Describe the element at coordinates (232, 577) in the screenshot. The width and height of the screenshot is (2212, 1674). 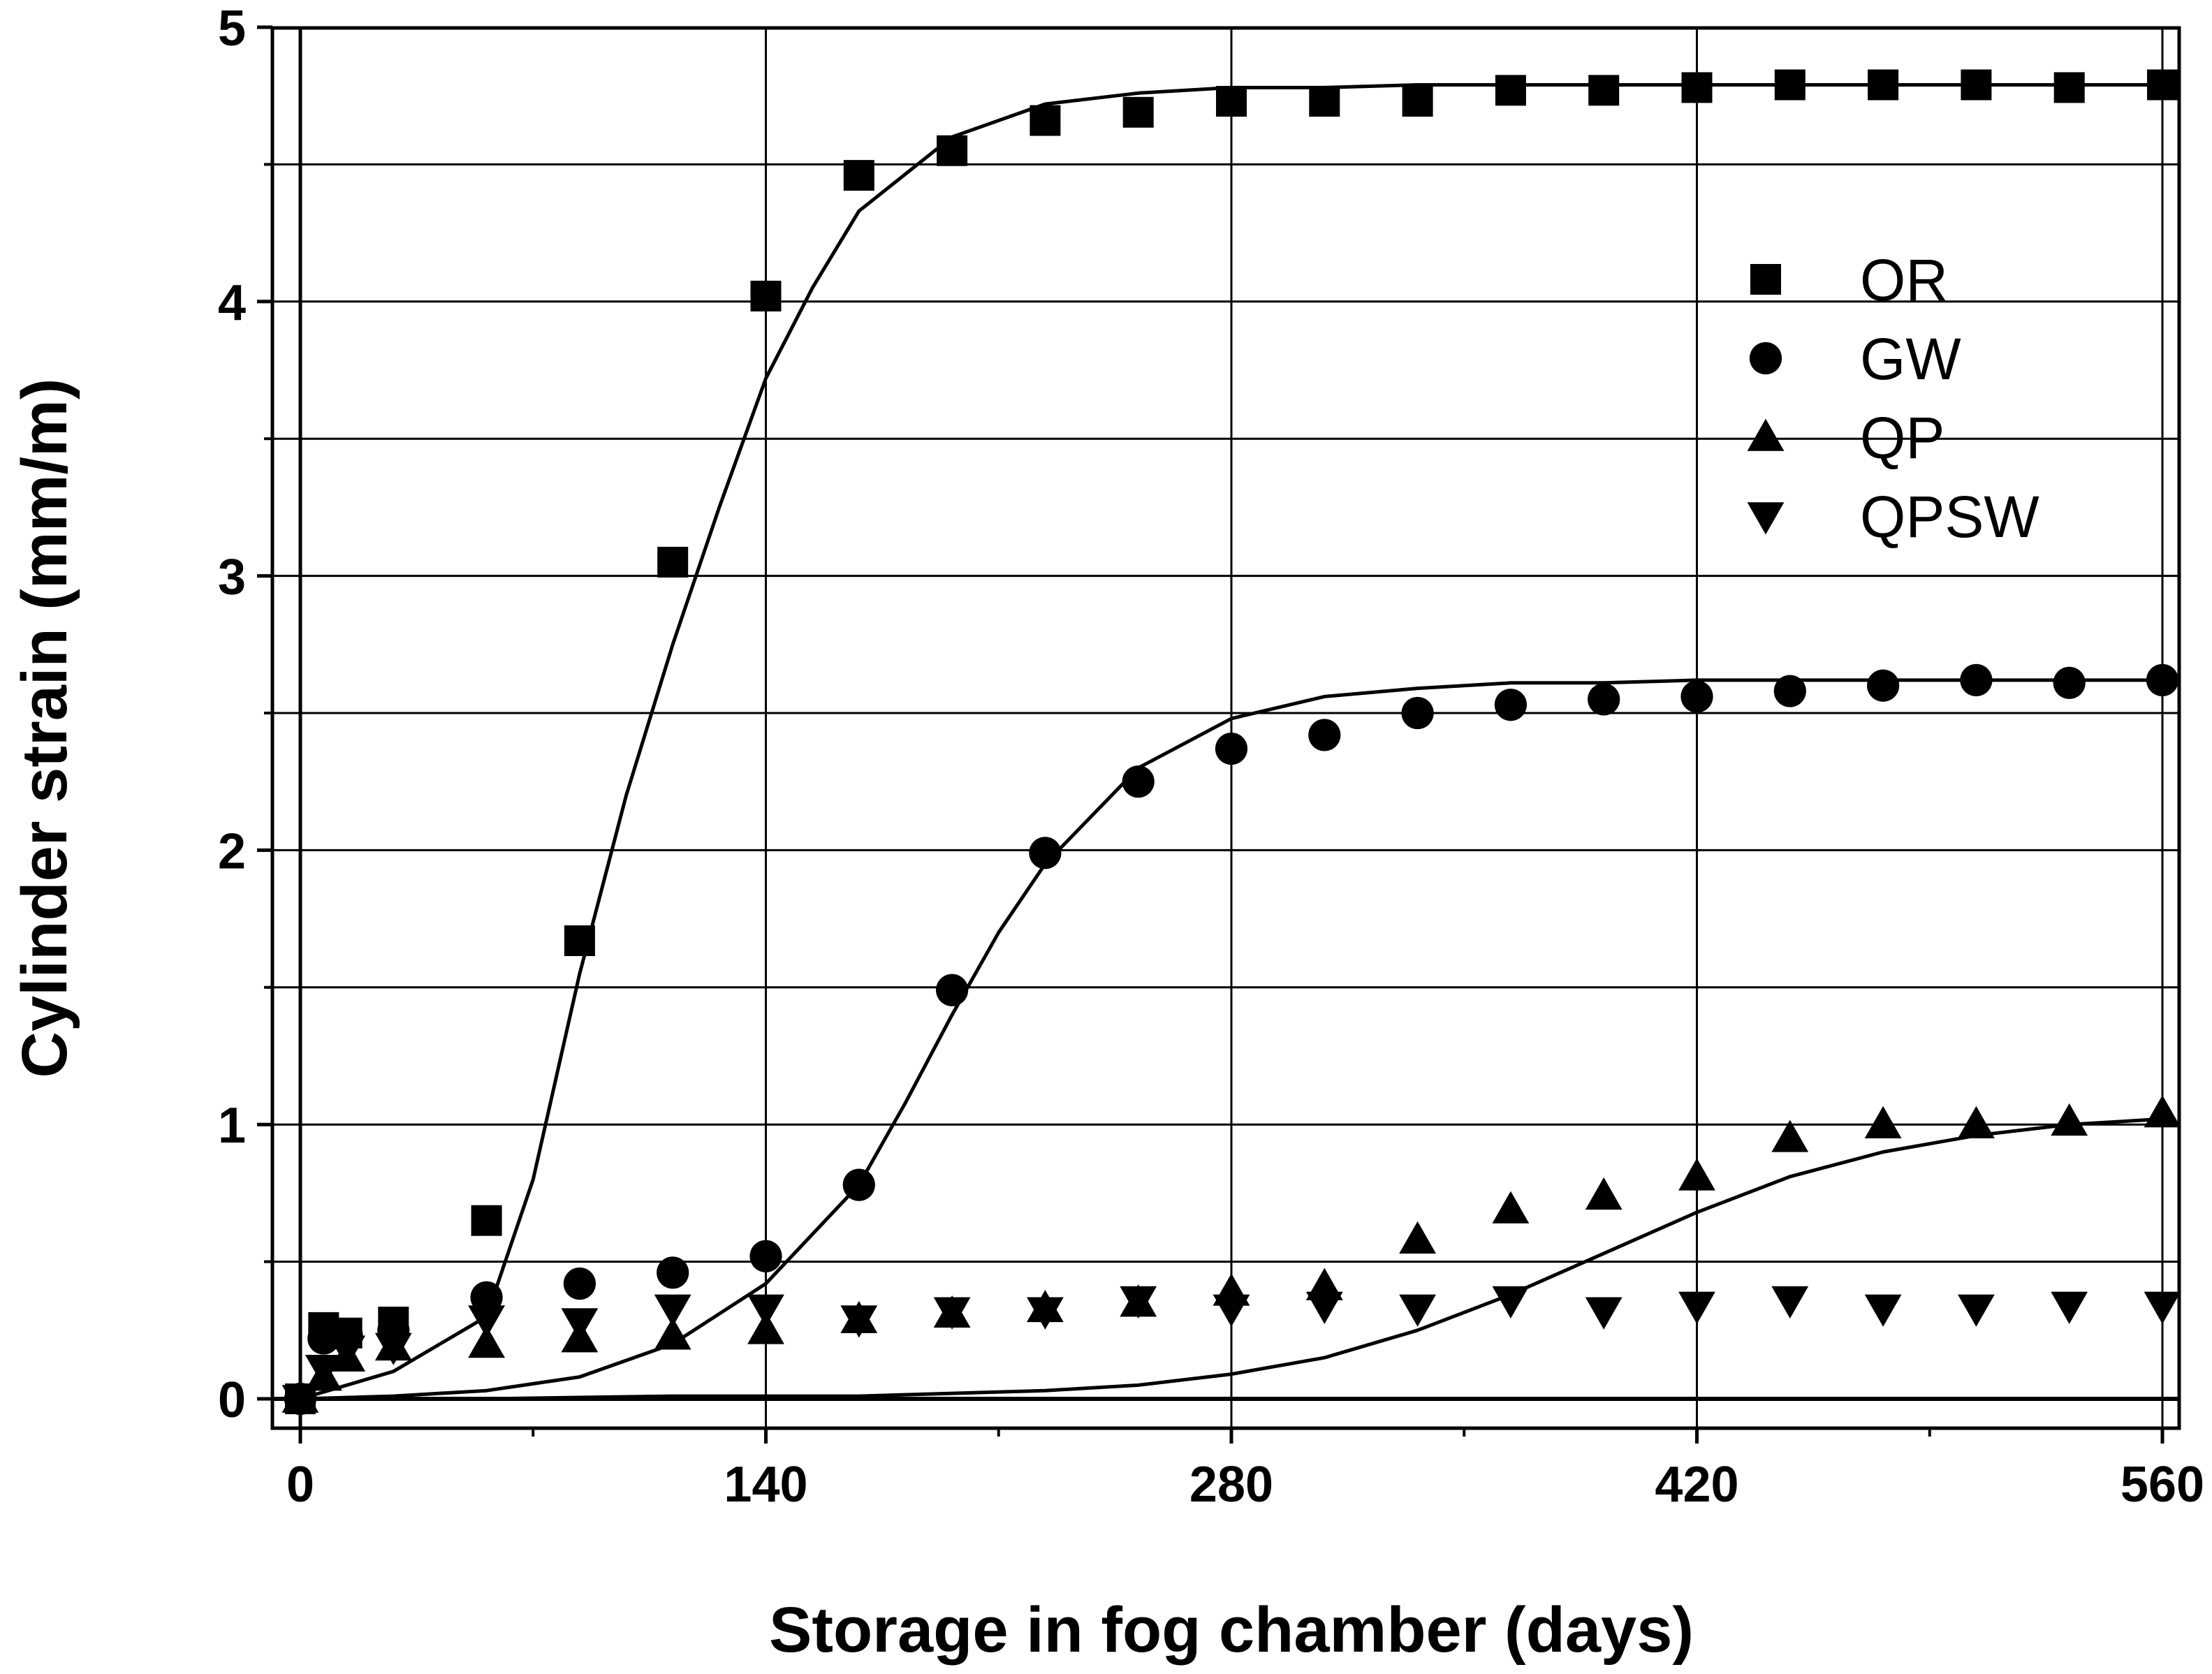
I see `y-tick-label: 3` at that location.